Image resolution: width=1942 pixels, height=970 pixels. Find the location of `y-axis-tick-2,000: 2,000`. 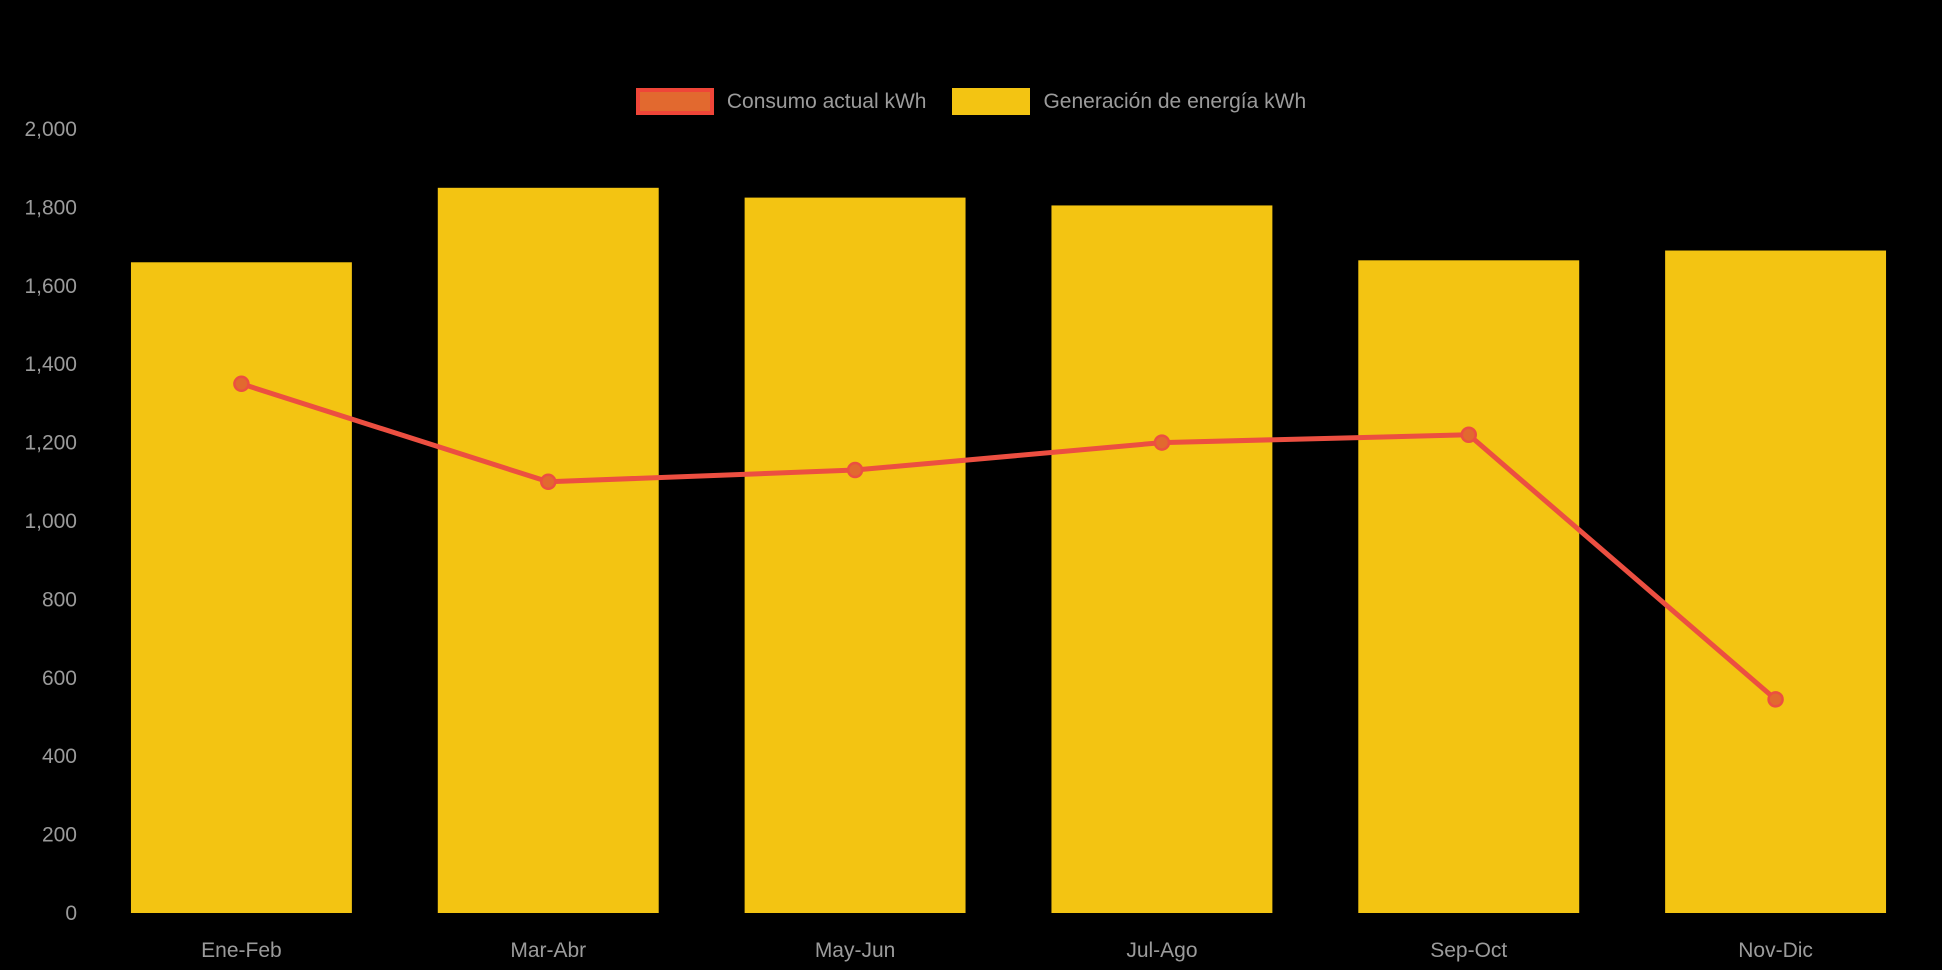

y-axis-tick-2,000: 2,000 is located at coordinates (50, 129).